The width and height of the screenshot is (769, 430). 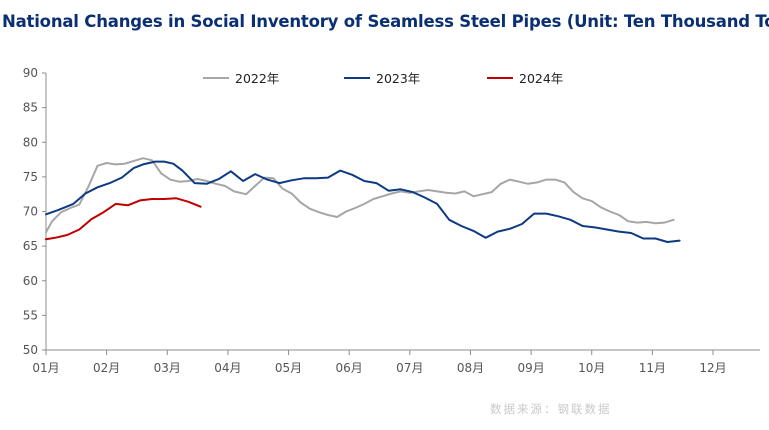 What do you see at coordinates (45, 368) in the screenshot?
I see `x-tick-label: 01月` at bounding box center [45, 368].